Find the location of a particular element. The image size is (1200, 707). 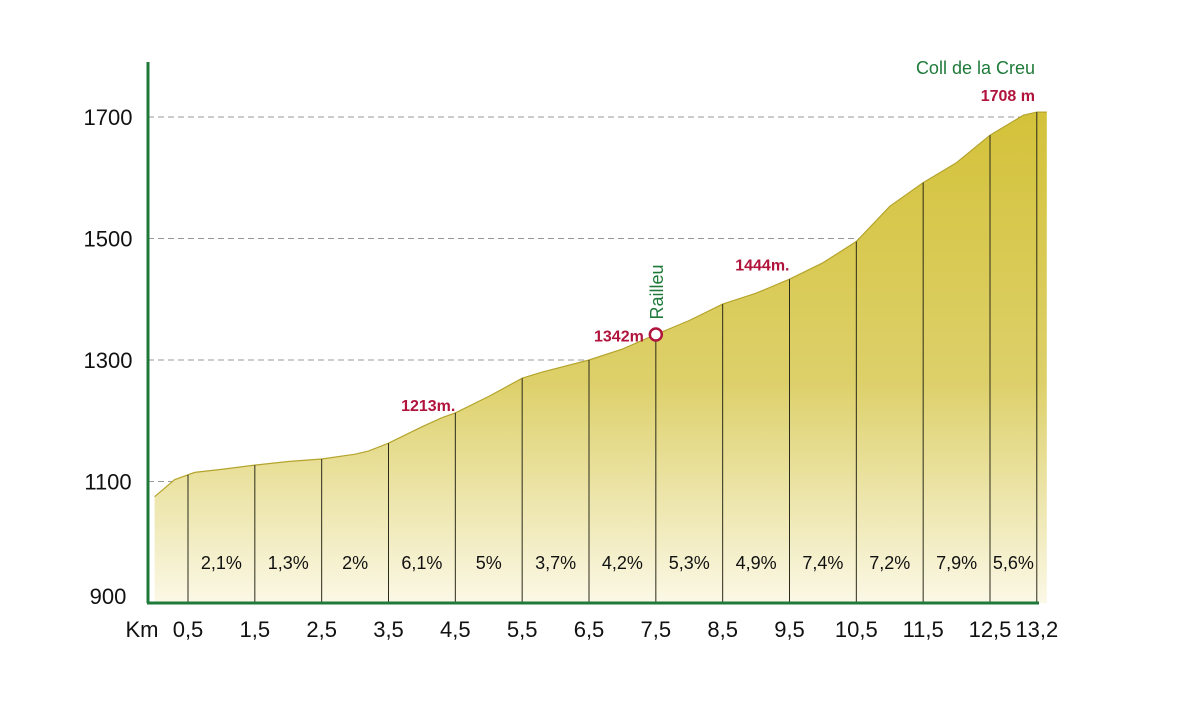

segment-grade-label: 4,9% is located at coordinates (756, 563).